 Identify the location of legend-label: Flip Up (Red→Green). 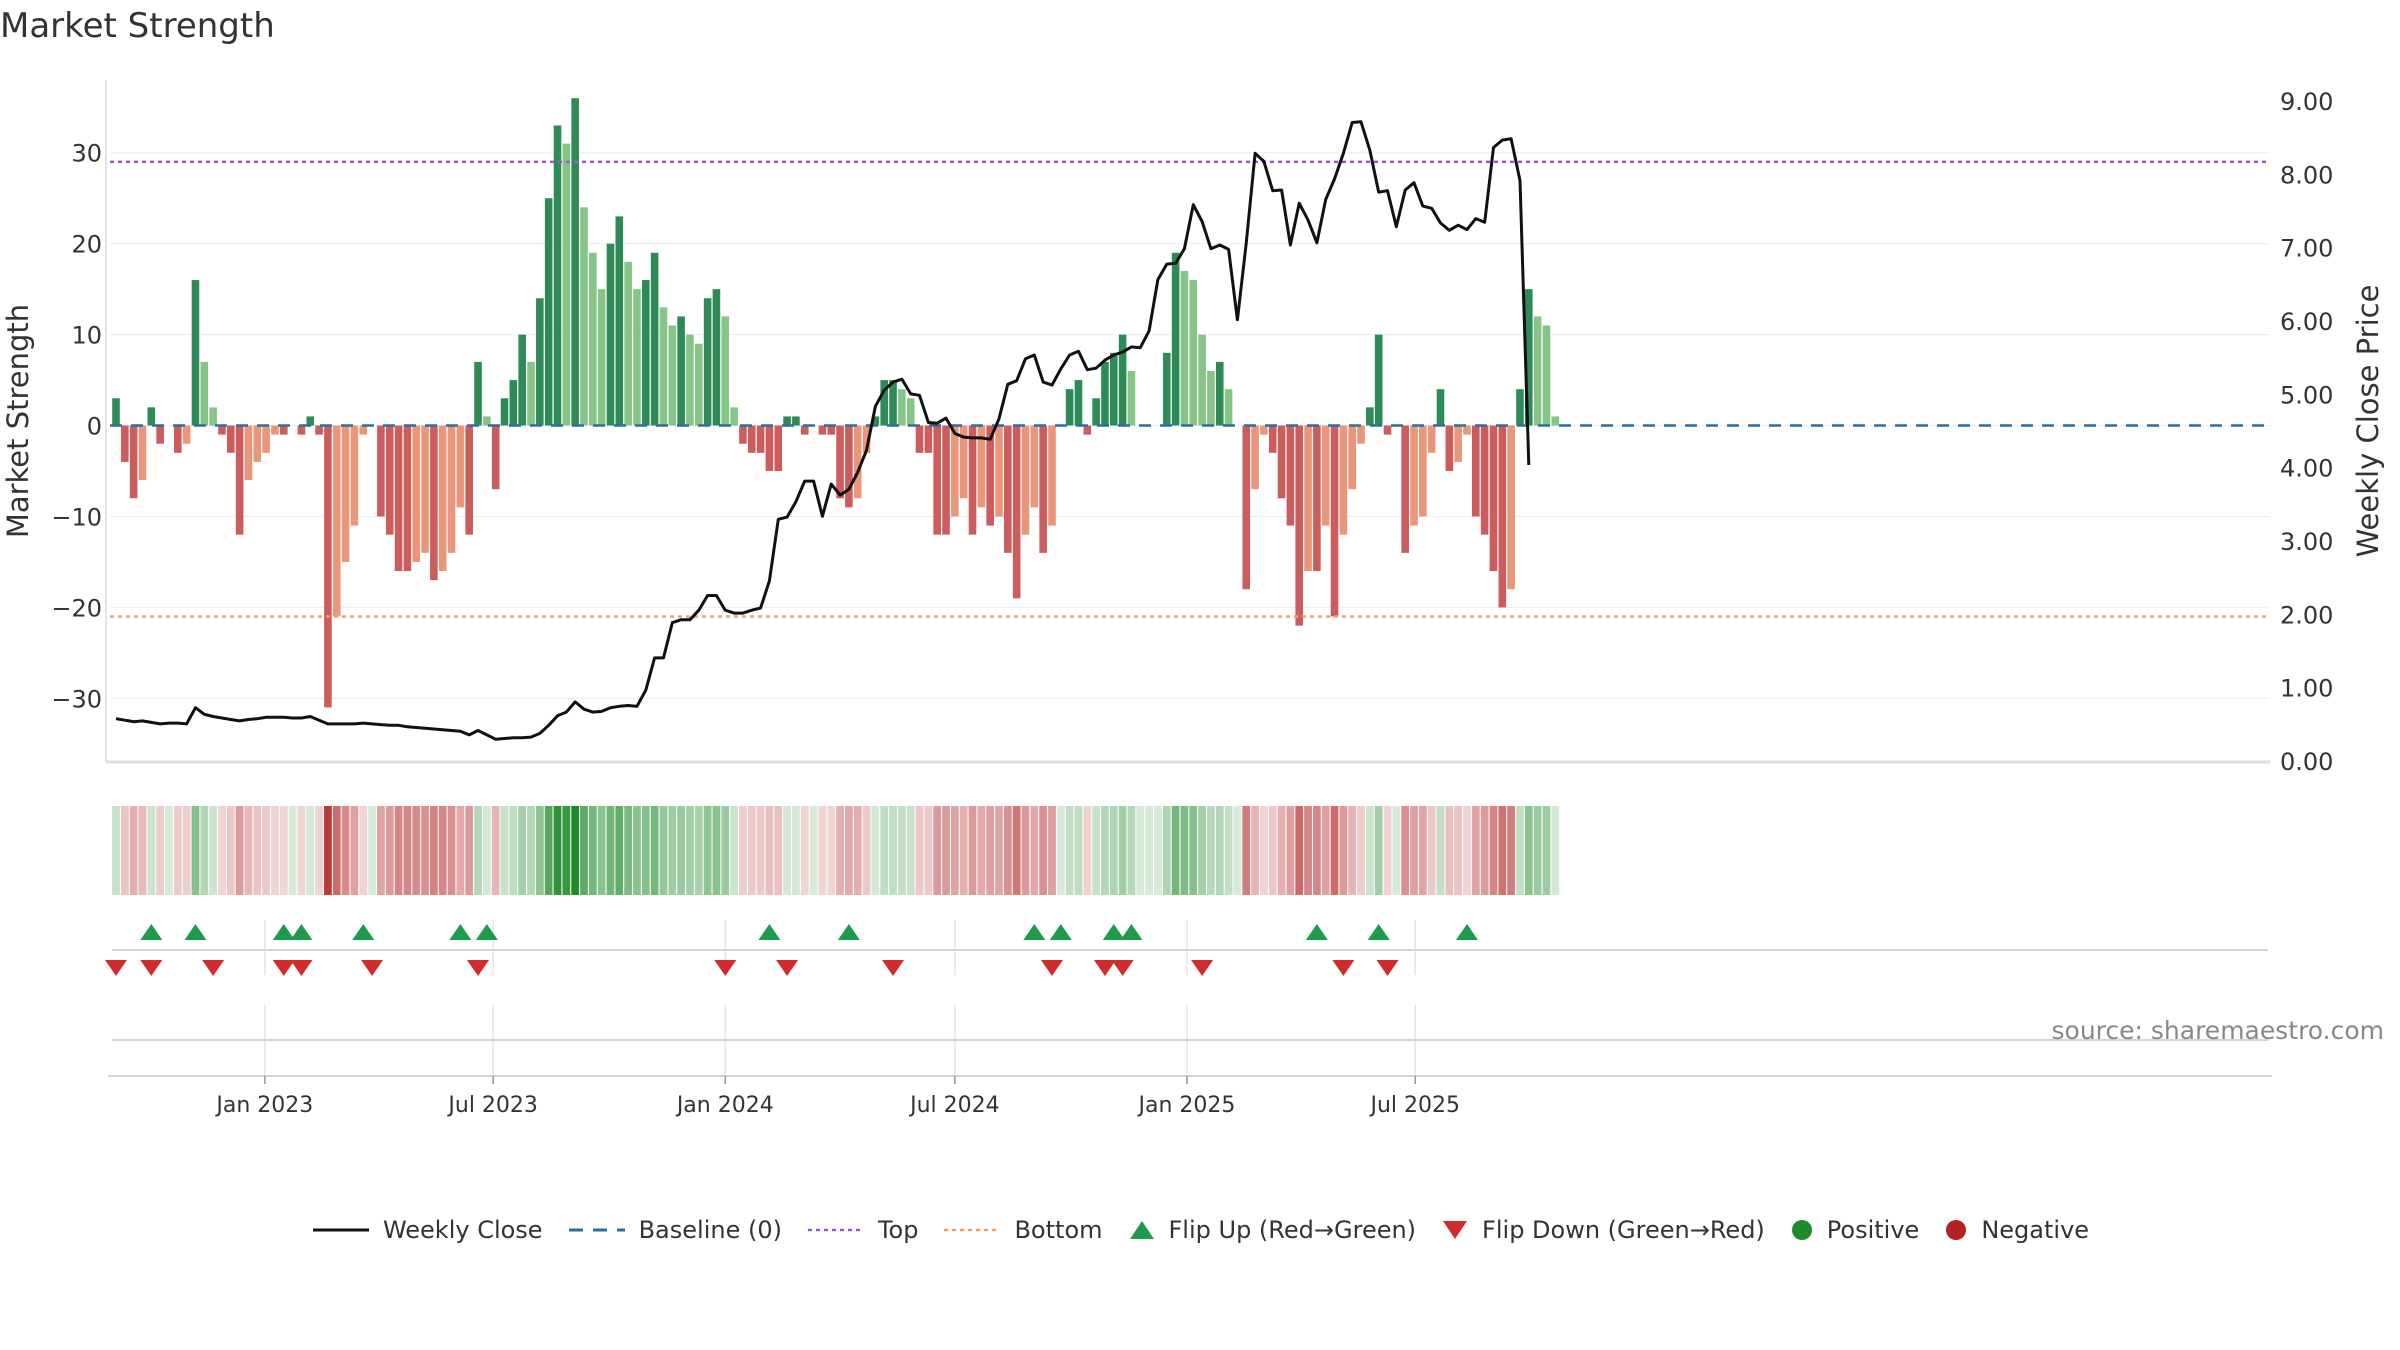
(1292, 1230).